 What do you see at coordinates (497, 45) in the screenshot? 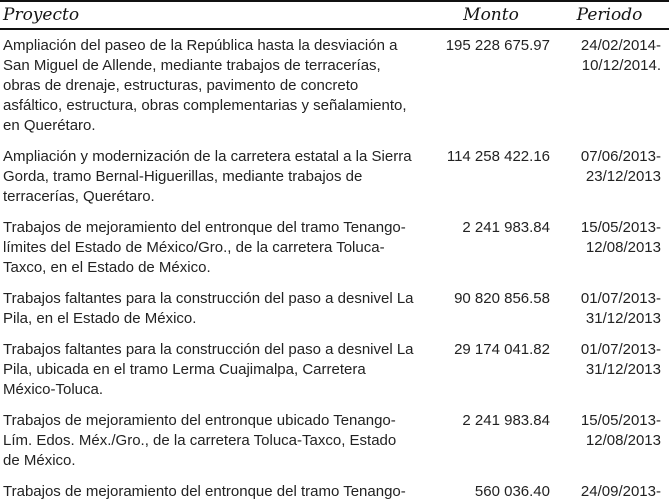
I see `project-amount: 195 228 675.97` at bounding box center [497, 45].